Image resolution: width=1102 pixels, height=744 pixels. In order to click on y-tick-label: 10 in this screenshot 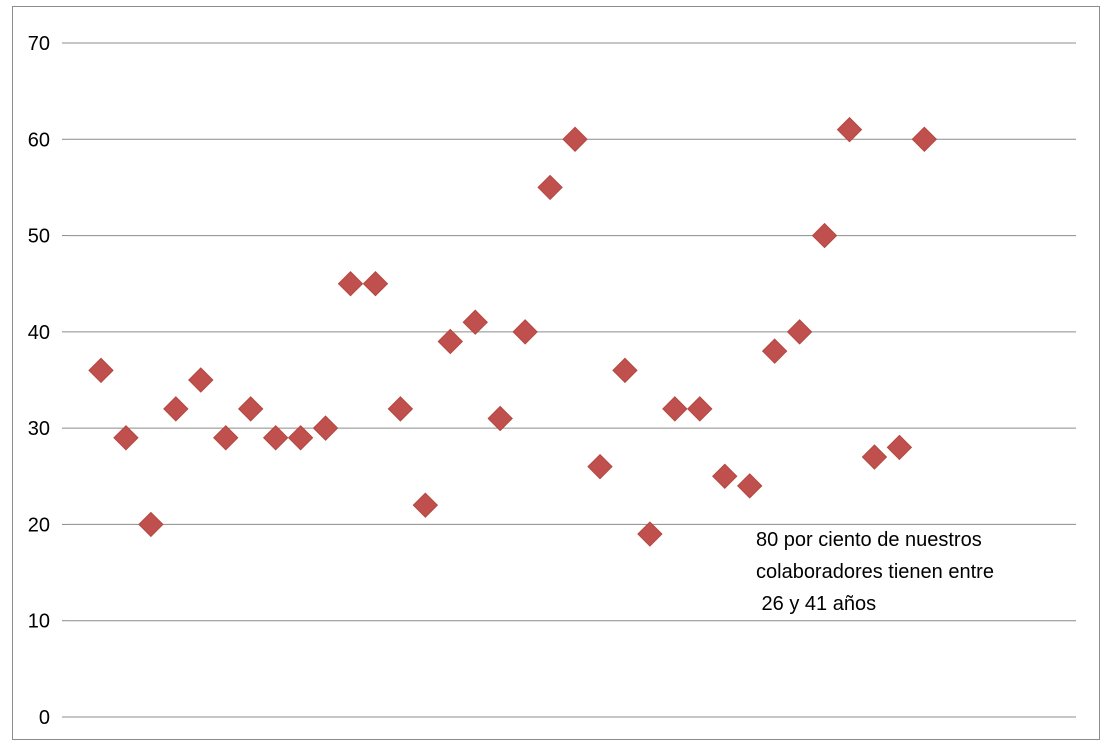, I will do `click(39, 622)`.